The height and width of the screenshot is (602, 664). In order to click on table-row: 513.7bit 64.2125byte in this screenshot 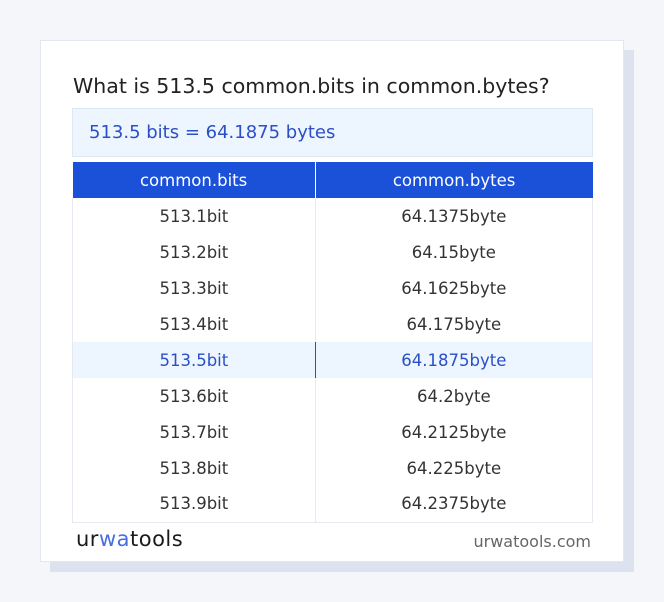, I will do `click(333, 432)`.